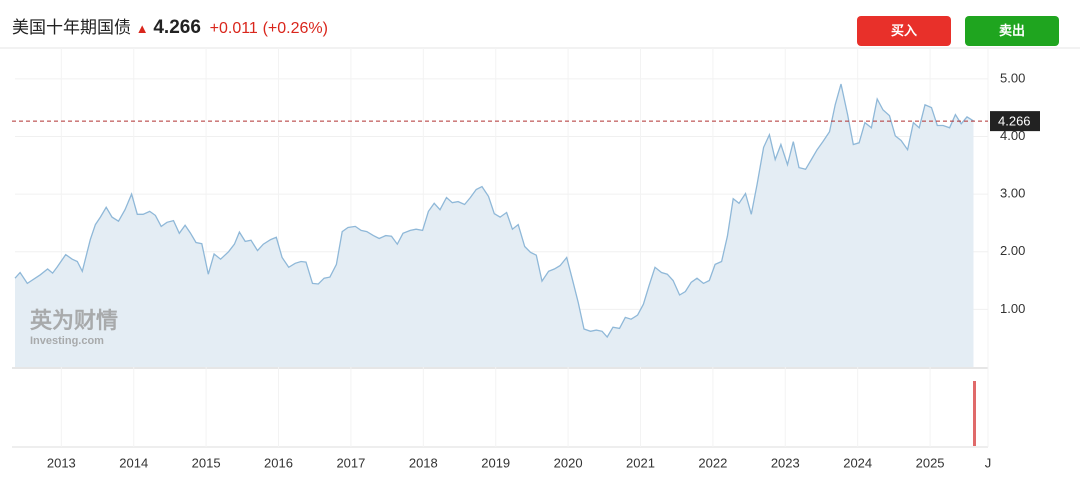 The image size is (1080, 486). I want to click on buy-button: 买入, so click(904, 31).